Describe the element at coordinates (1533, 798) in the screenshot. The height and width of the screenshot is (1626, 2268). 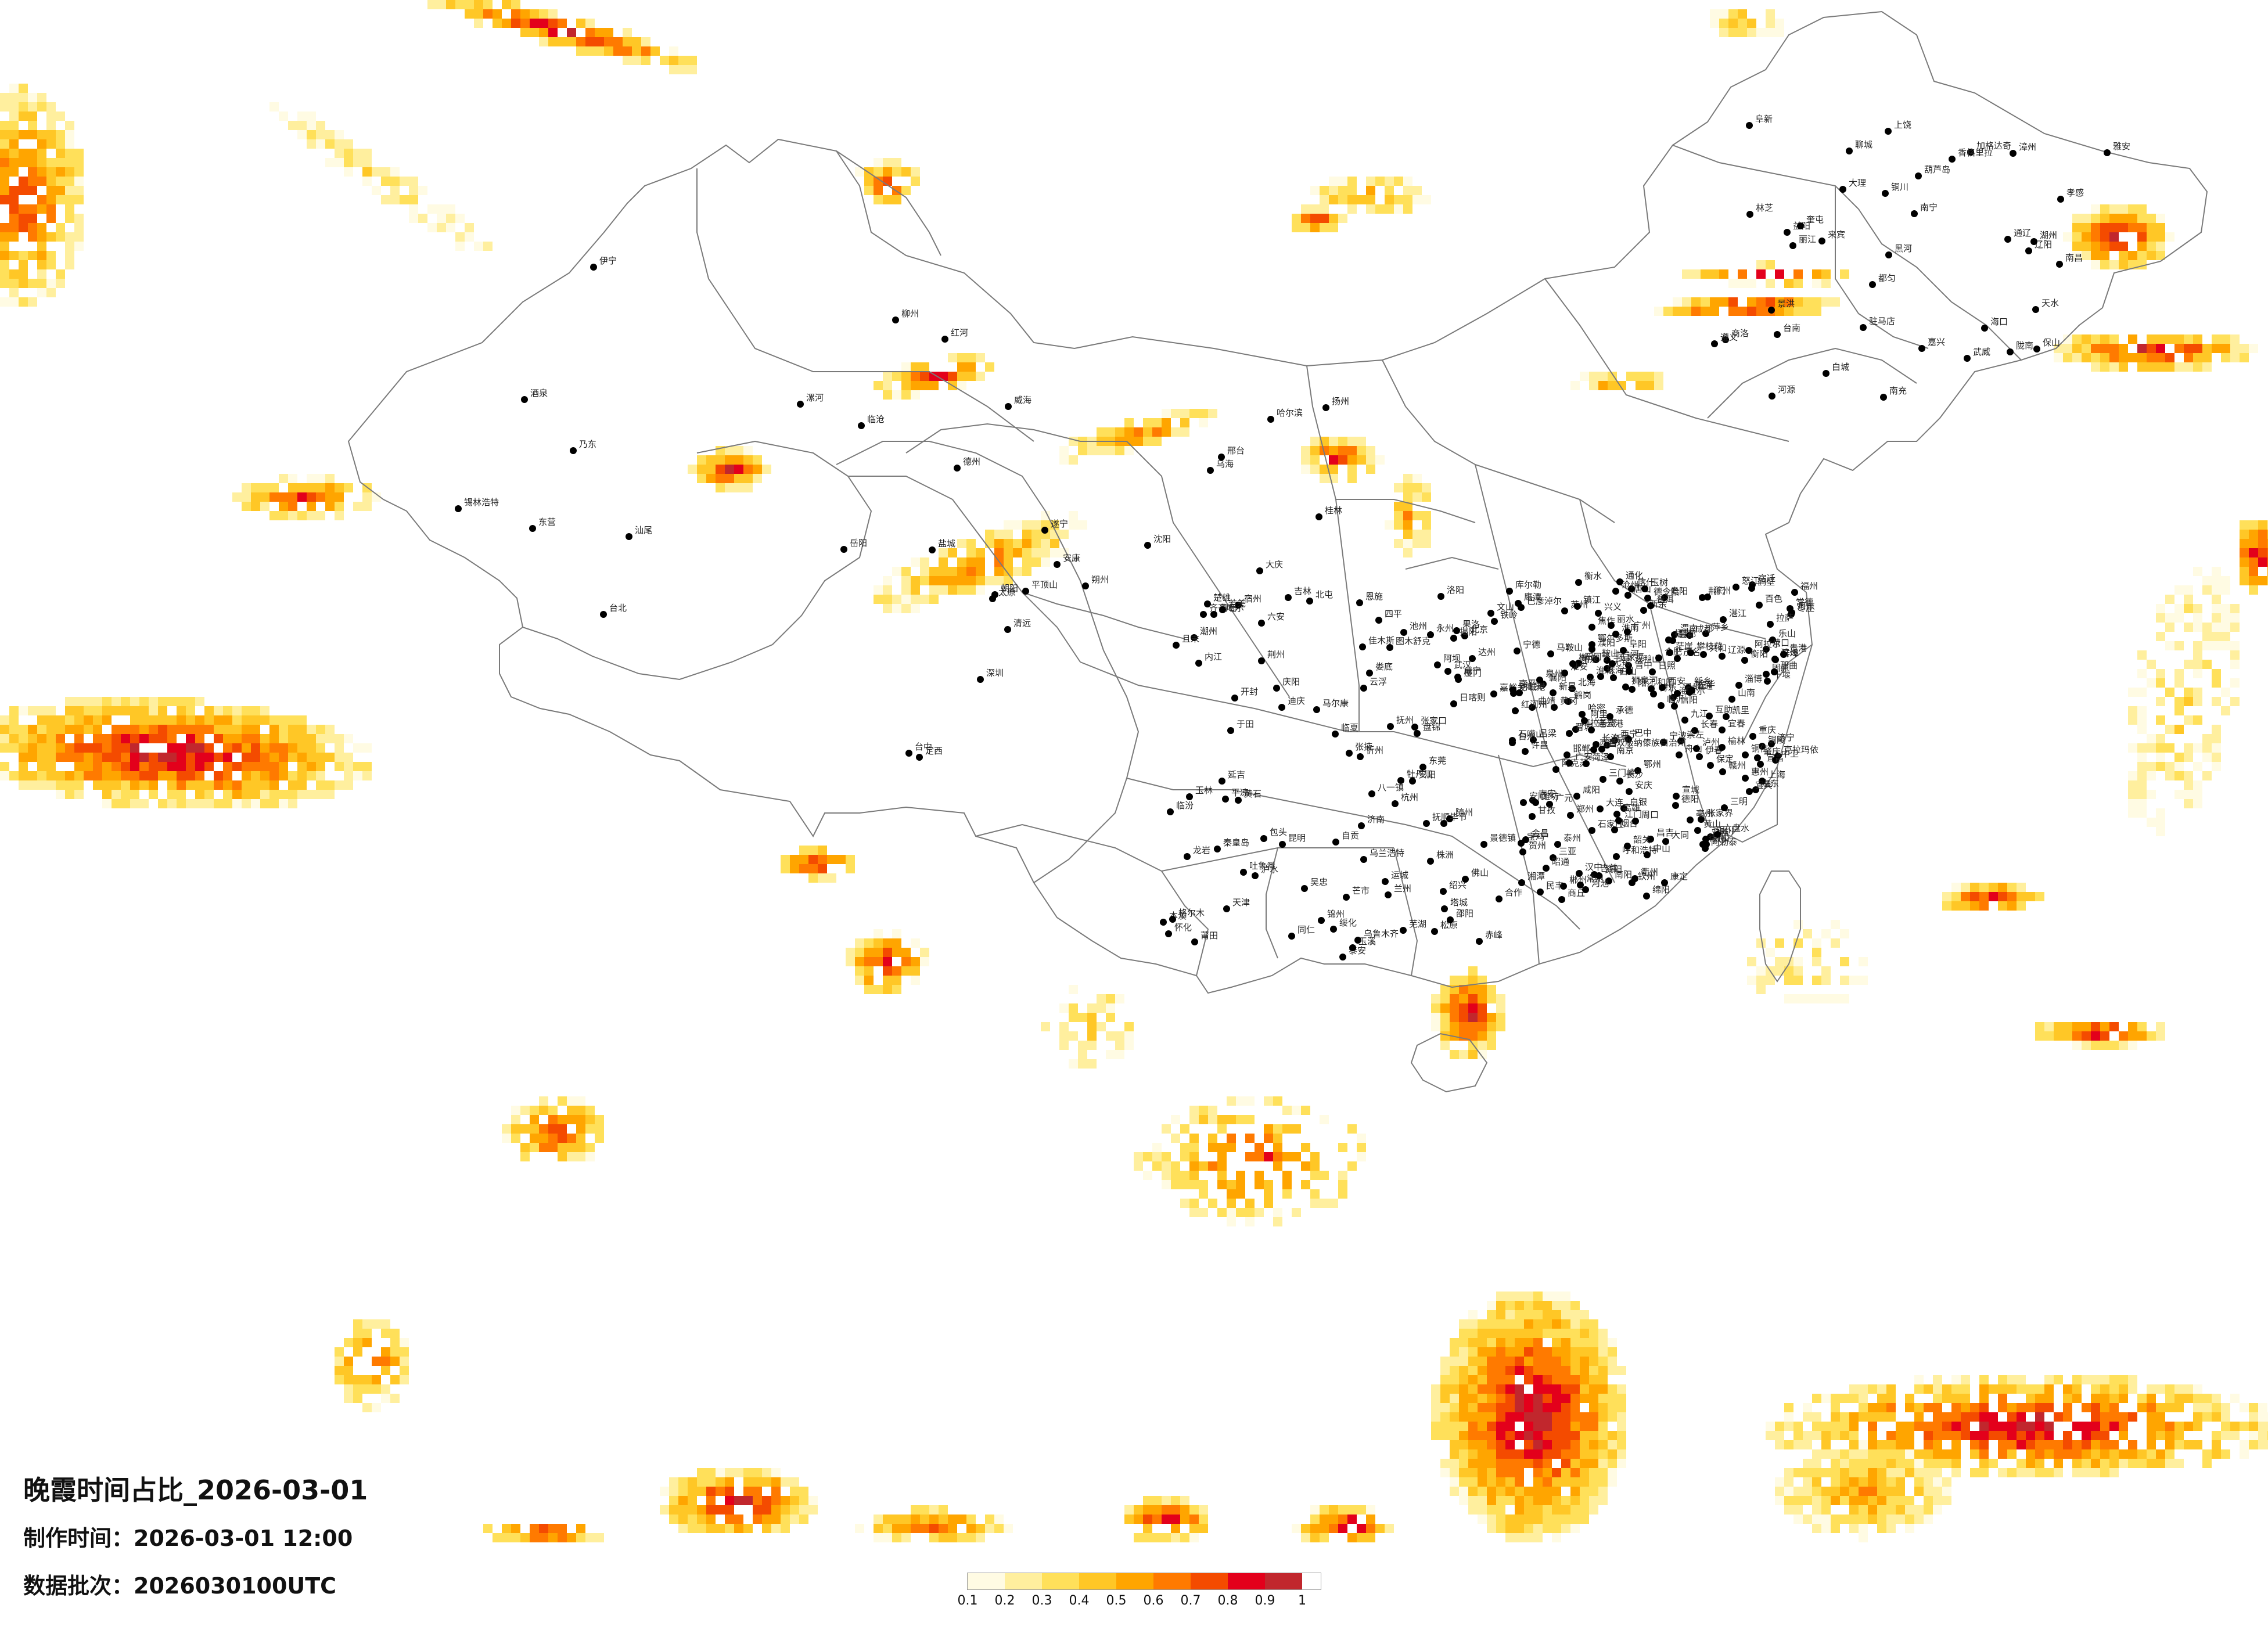
I see `city-marker: 安顺` at that location.